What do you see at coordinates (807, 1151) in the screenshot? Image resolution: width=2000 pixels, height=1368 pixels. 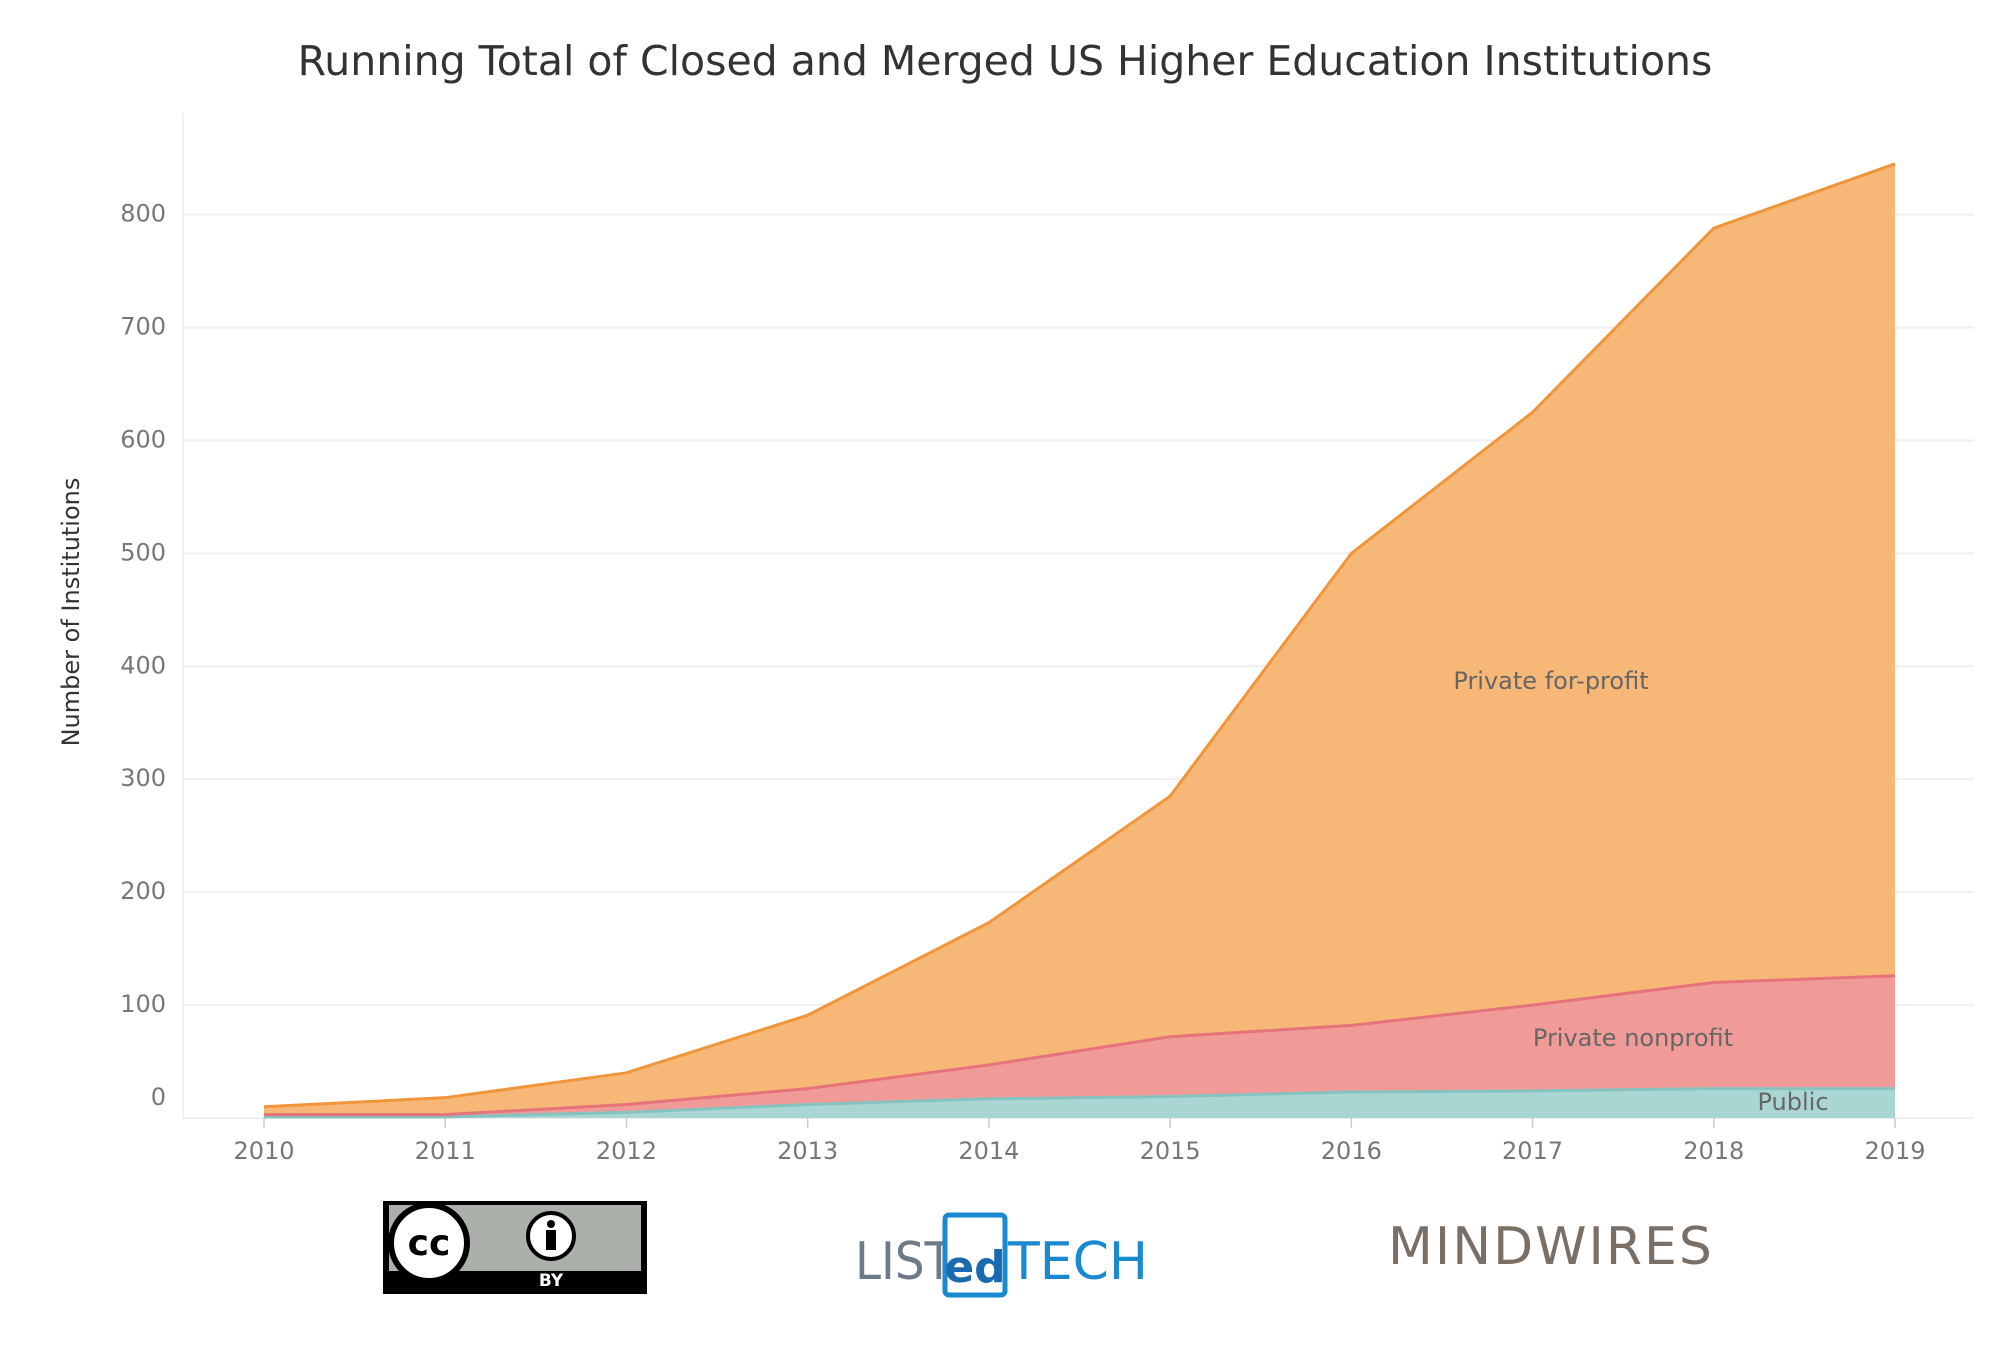 I see `x-tick-label: 2013` at bounding box center [807, 1151].